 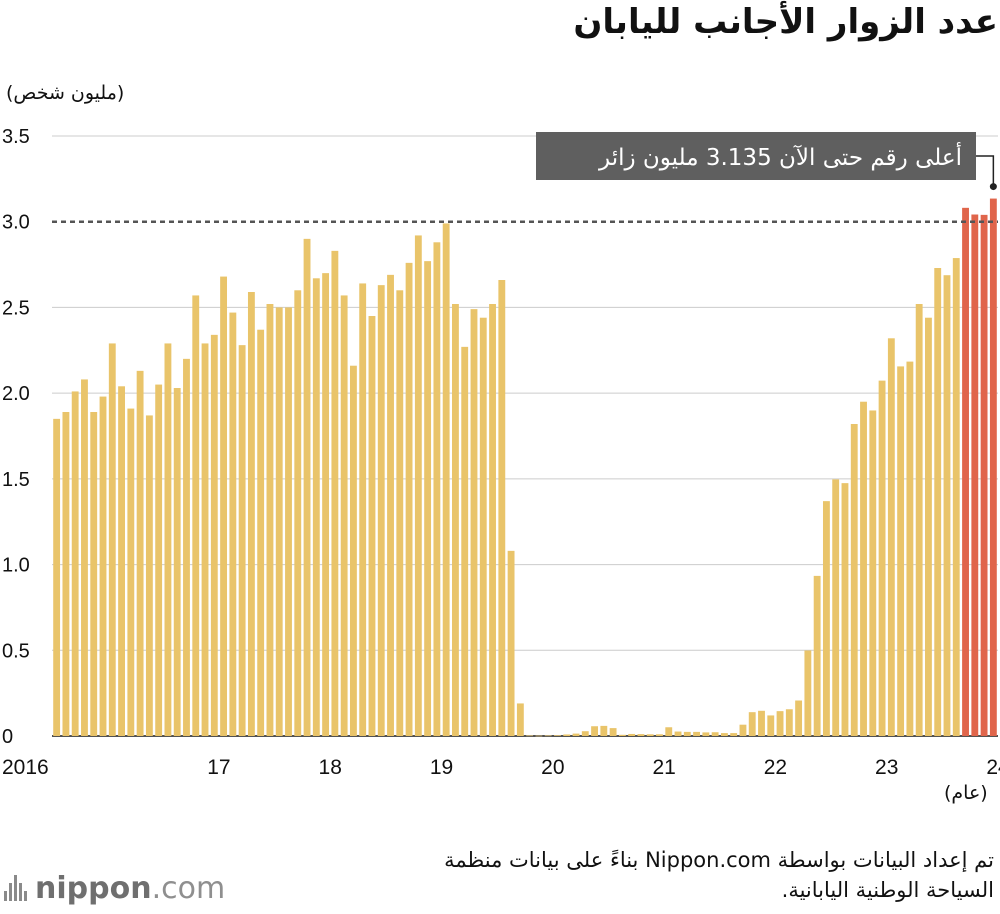 I want to click on y-tick-label: 3.0, so click(x=16, y=223).